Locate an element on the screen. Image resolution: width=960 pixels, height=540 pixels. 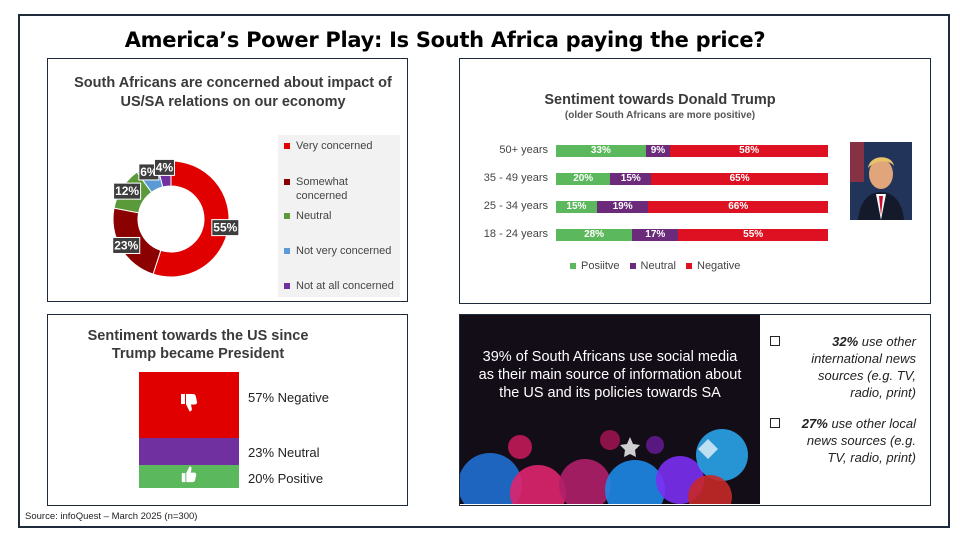
legend-label: Not very concerned is located at coordinates (344, 251).